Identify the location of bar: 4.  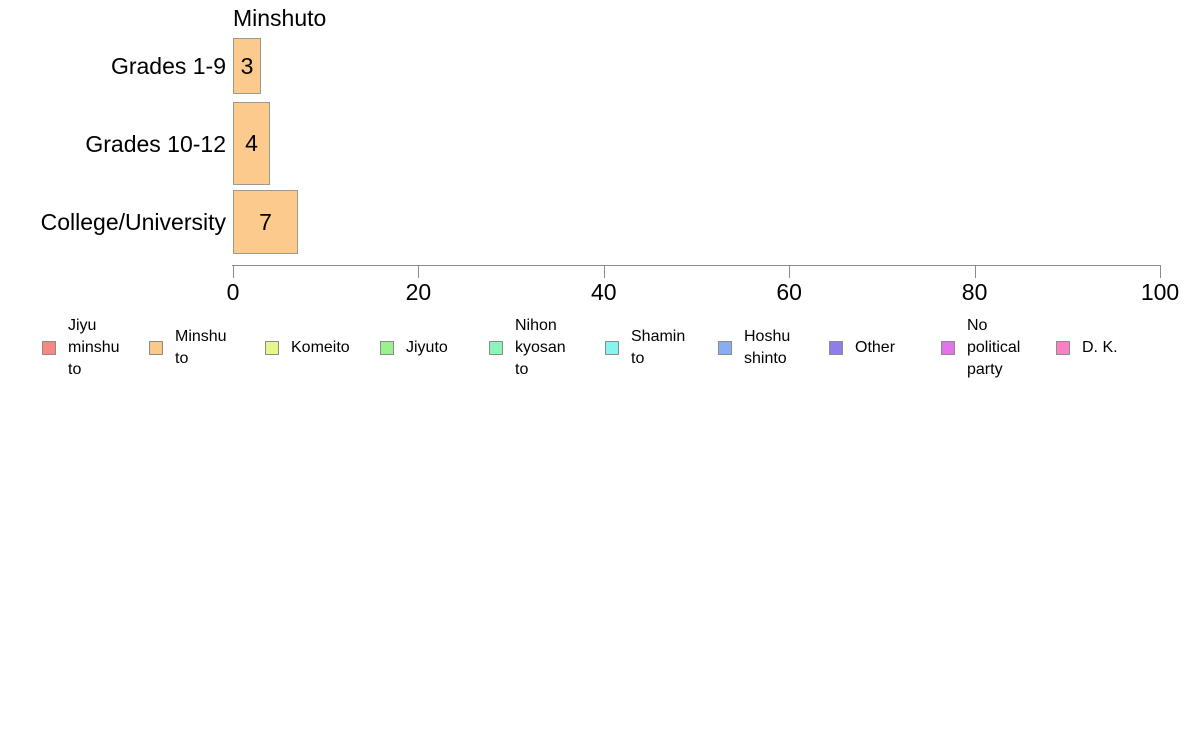
(251, 143).